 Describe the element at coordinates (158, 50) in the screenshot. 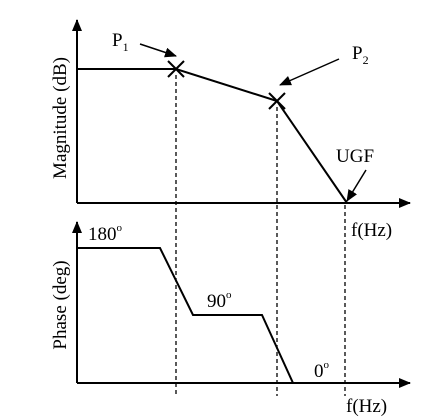

I see `pole1-pointer-arrow` at that location.